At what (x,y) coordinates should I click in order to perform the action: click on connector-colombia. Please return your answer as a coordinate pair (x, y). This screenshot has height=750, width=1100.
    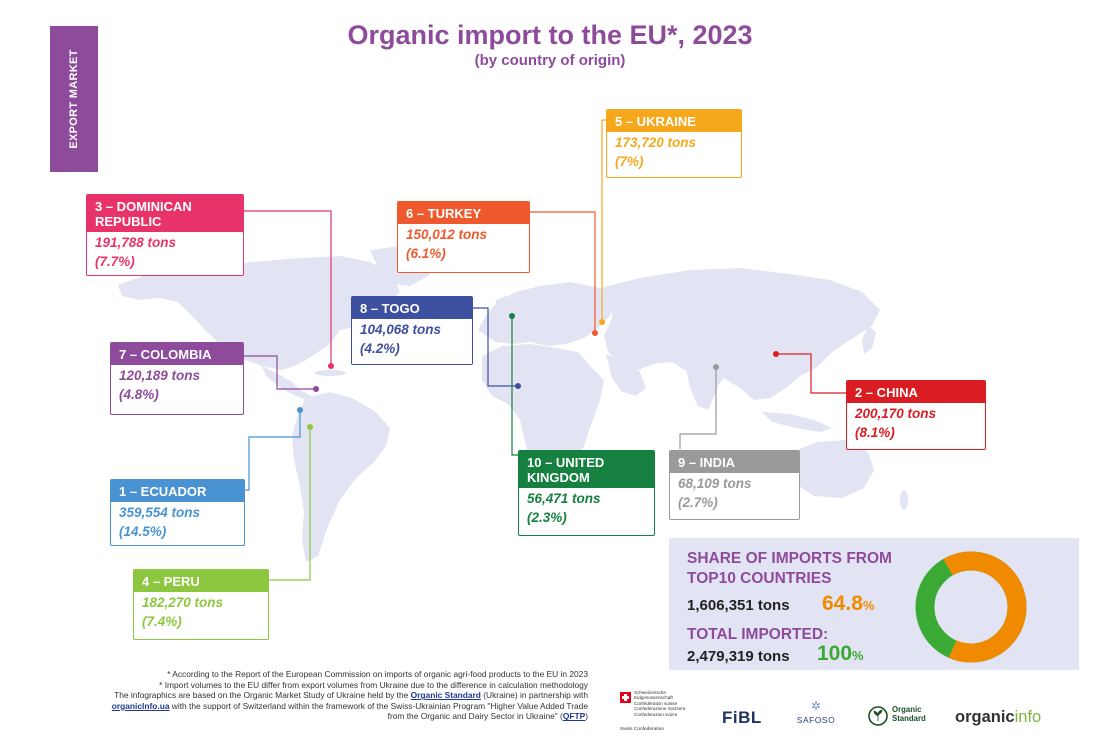
    Looking at the image, I should click on (280, 372).